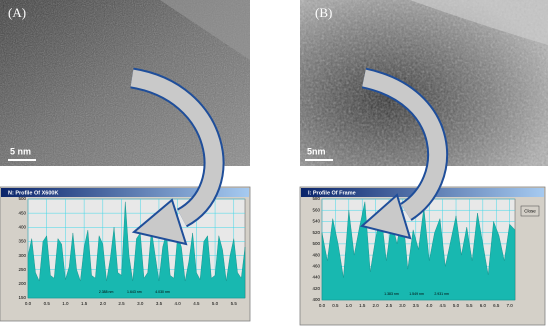  Describe the element at coordinates (416, 294) in the screenshot. I see `measurement-label: 1.549 nm` at that location.